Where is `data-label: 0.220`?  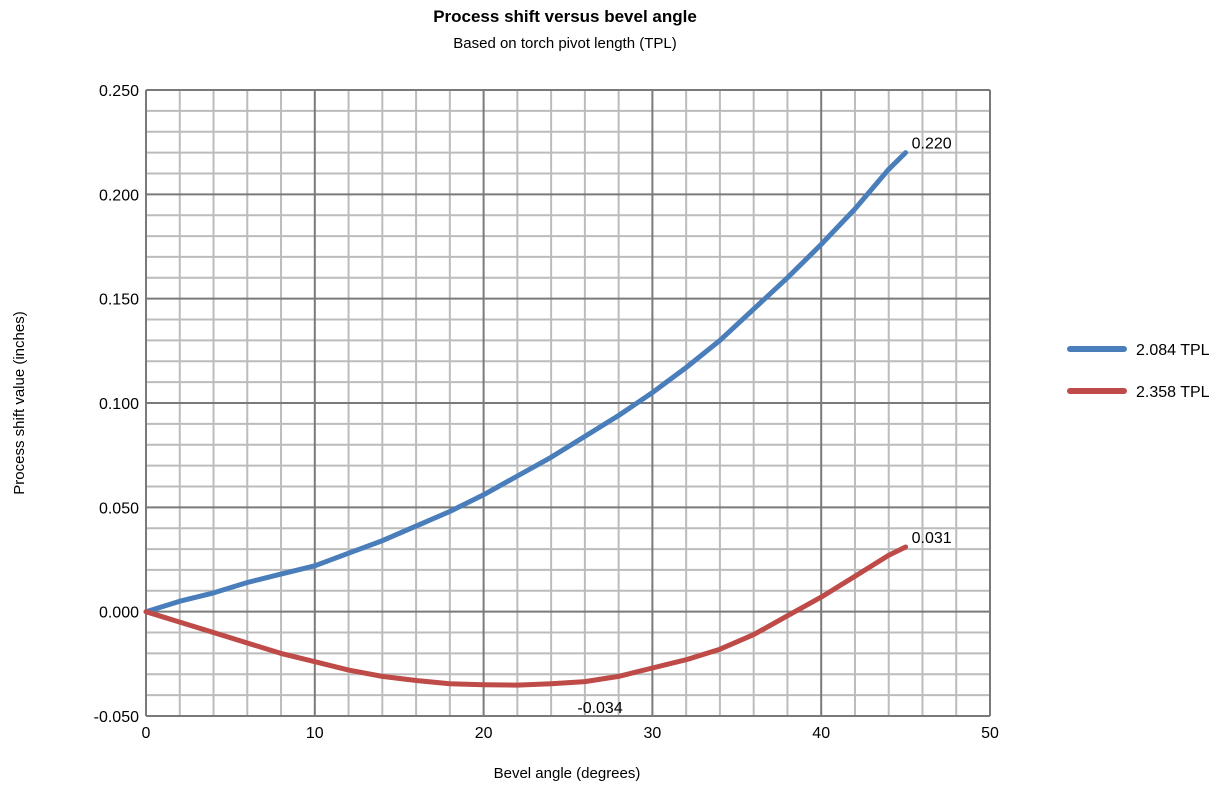 data-label: 0.220 is located at coordinates (932, 144).